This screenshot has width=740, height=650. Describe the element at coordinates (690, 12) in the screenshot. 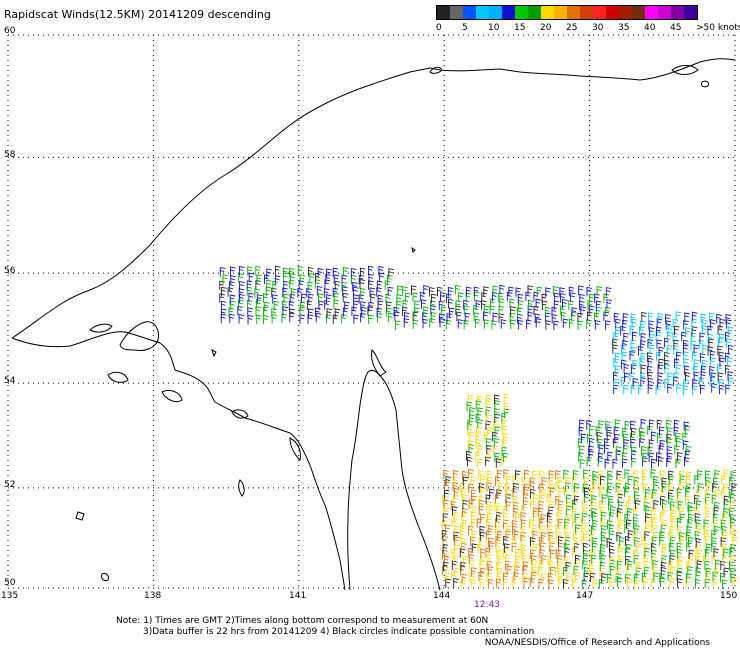

I see `legend-swatch` at that location.